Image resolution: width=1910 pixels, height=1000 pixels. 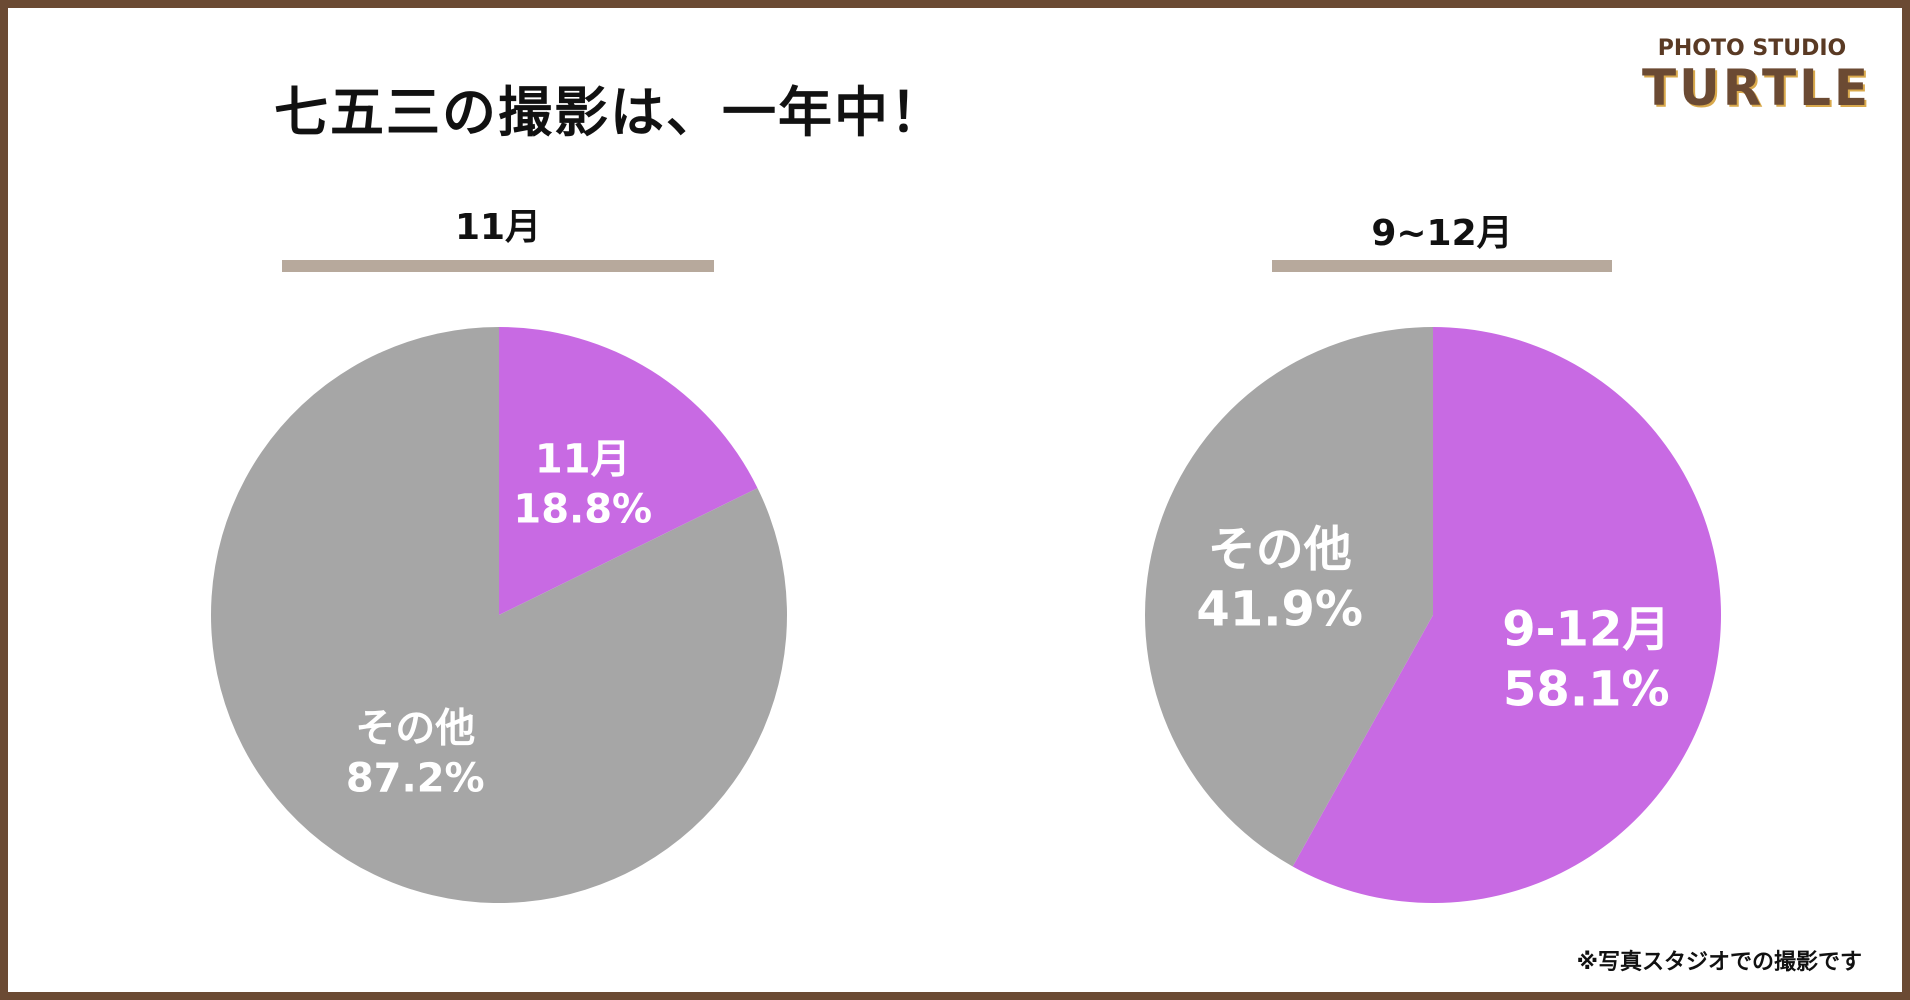 I want to click on chart-1-underbar, so click(x=498, y=266).